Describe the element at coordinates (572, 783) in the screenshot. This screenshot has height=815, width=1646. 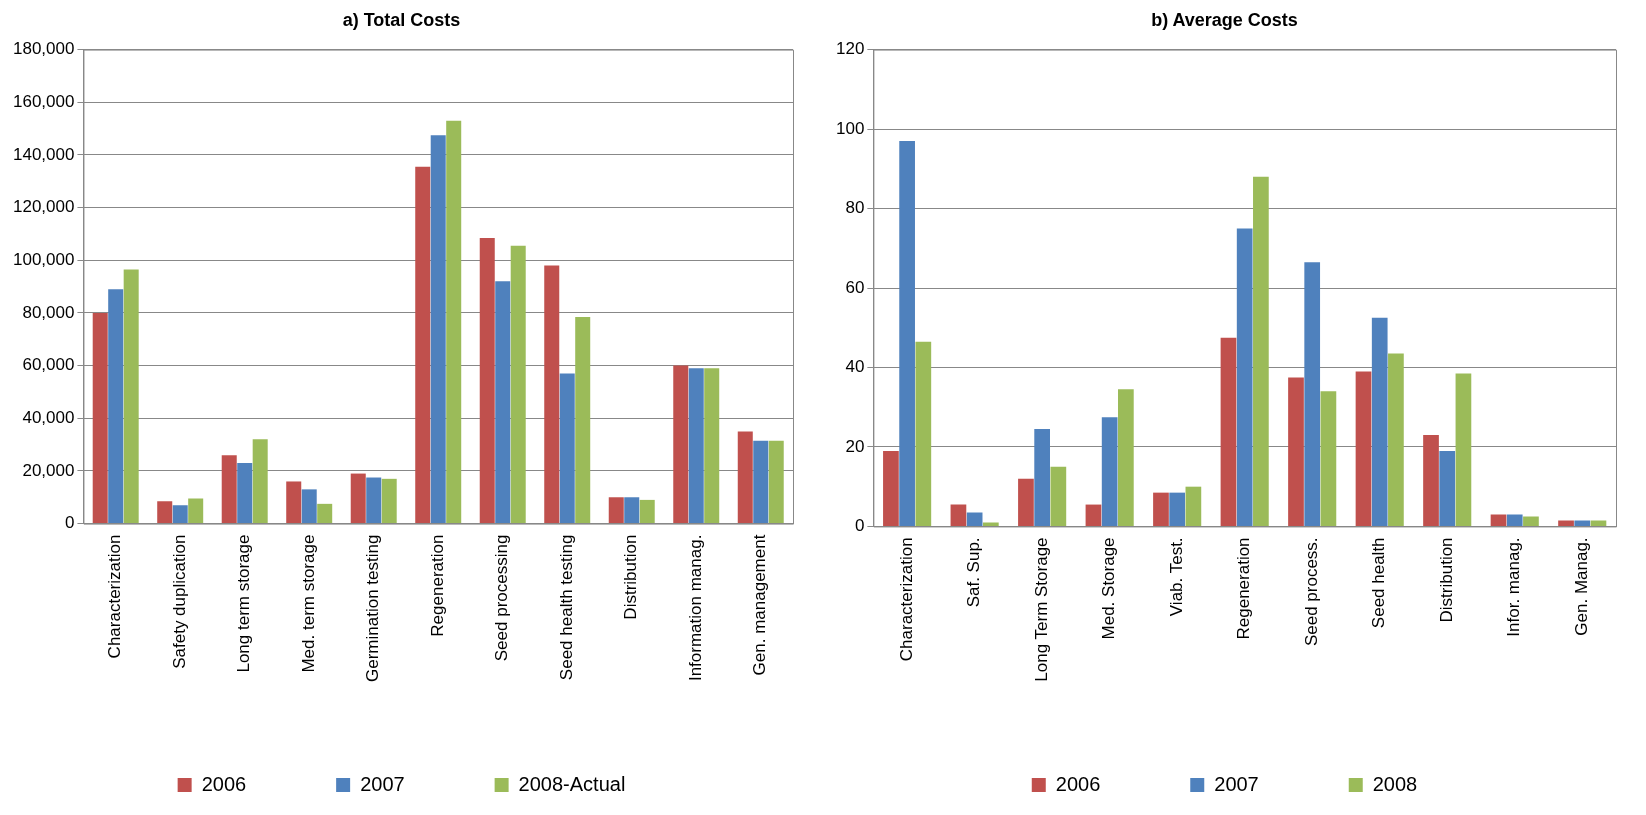
I see `legend-label: 2008-Actual` at that location.